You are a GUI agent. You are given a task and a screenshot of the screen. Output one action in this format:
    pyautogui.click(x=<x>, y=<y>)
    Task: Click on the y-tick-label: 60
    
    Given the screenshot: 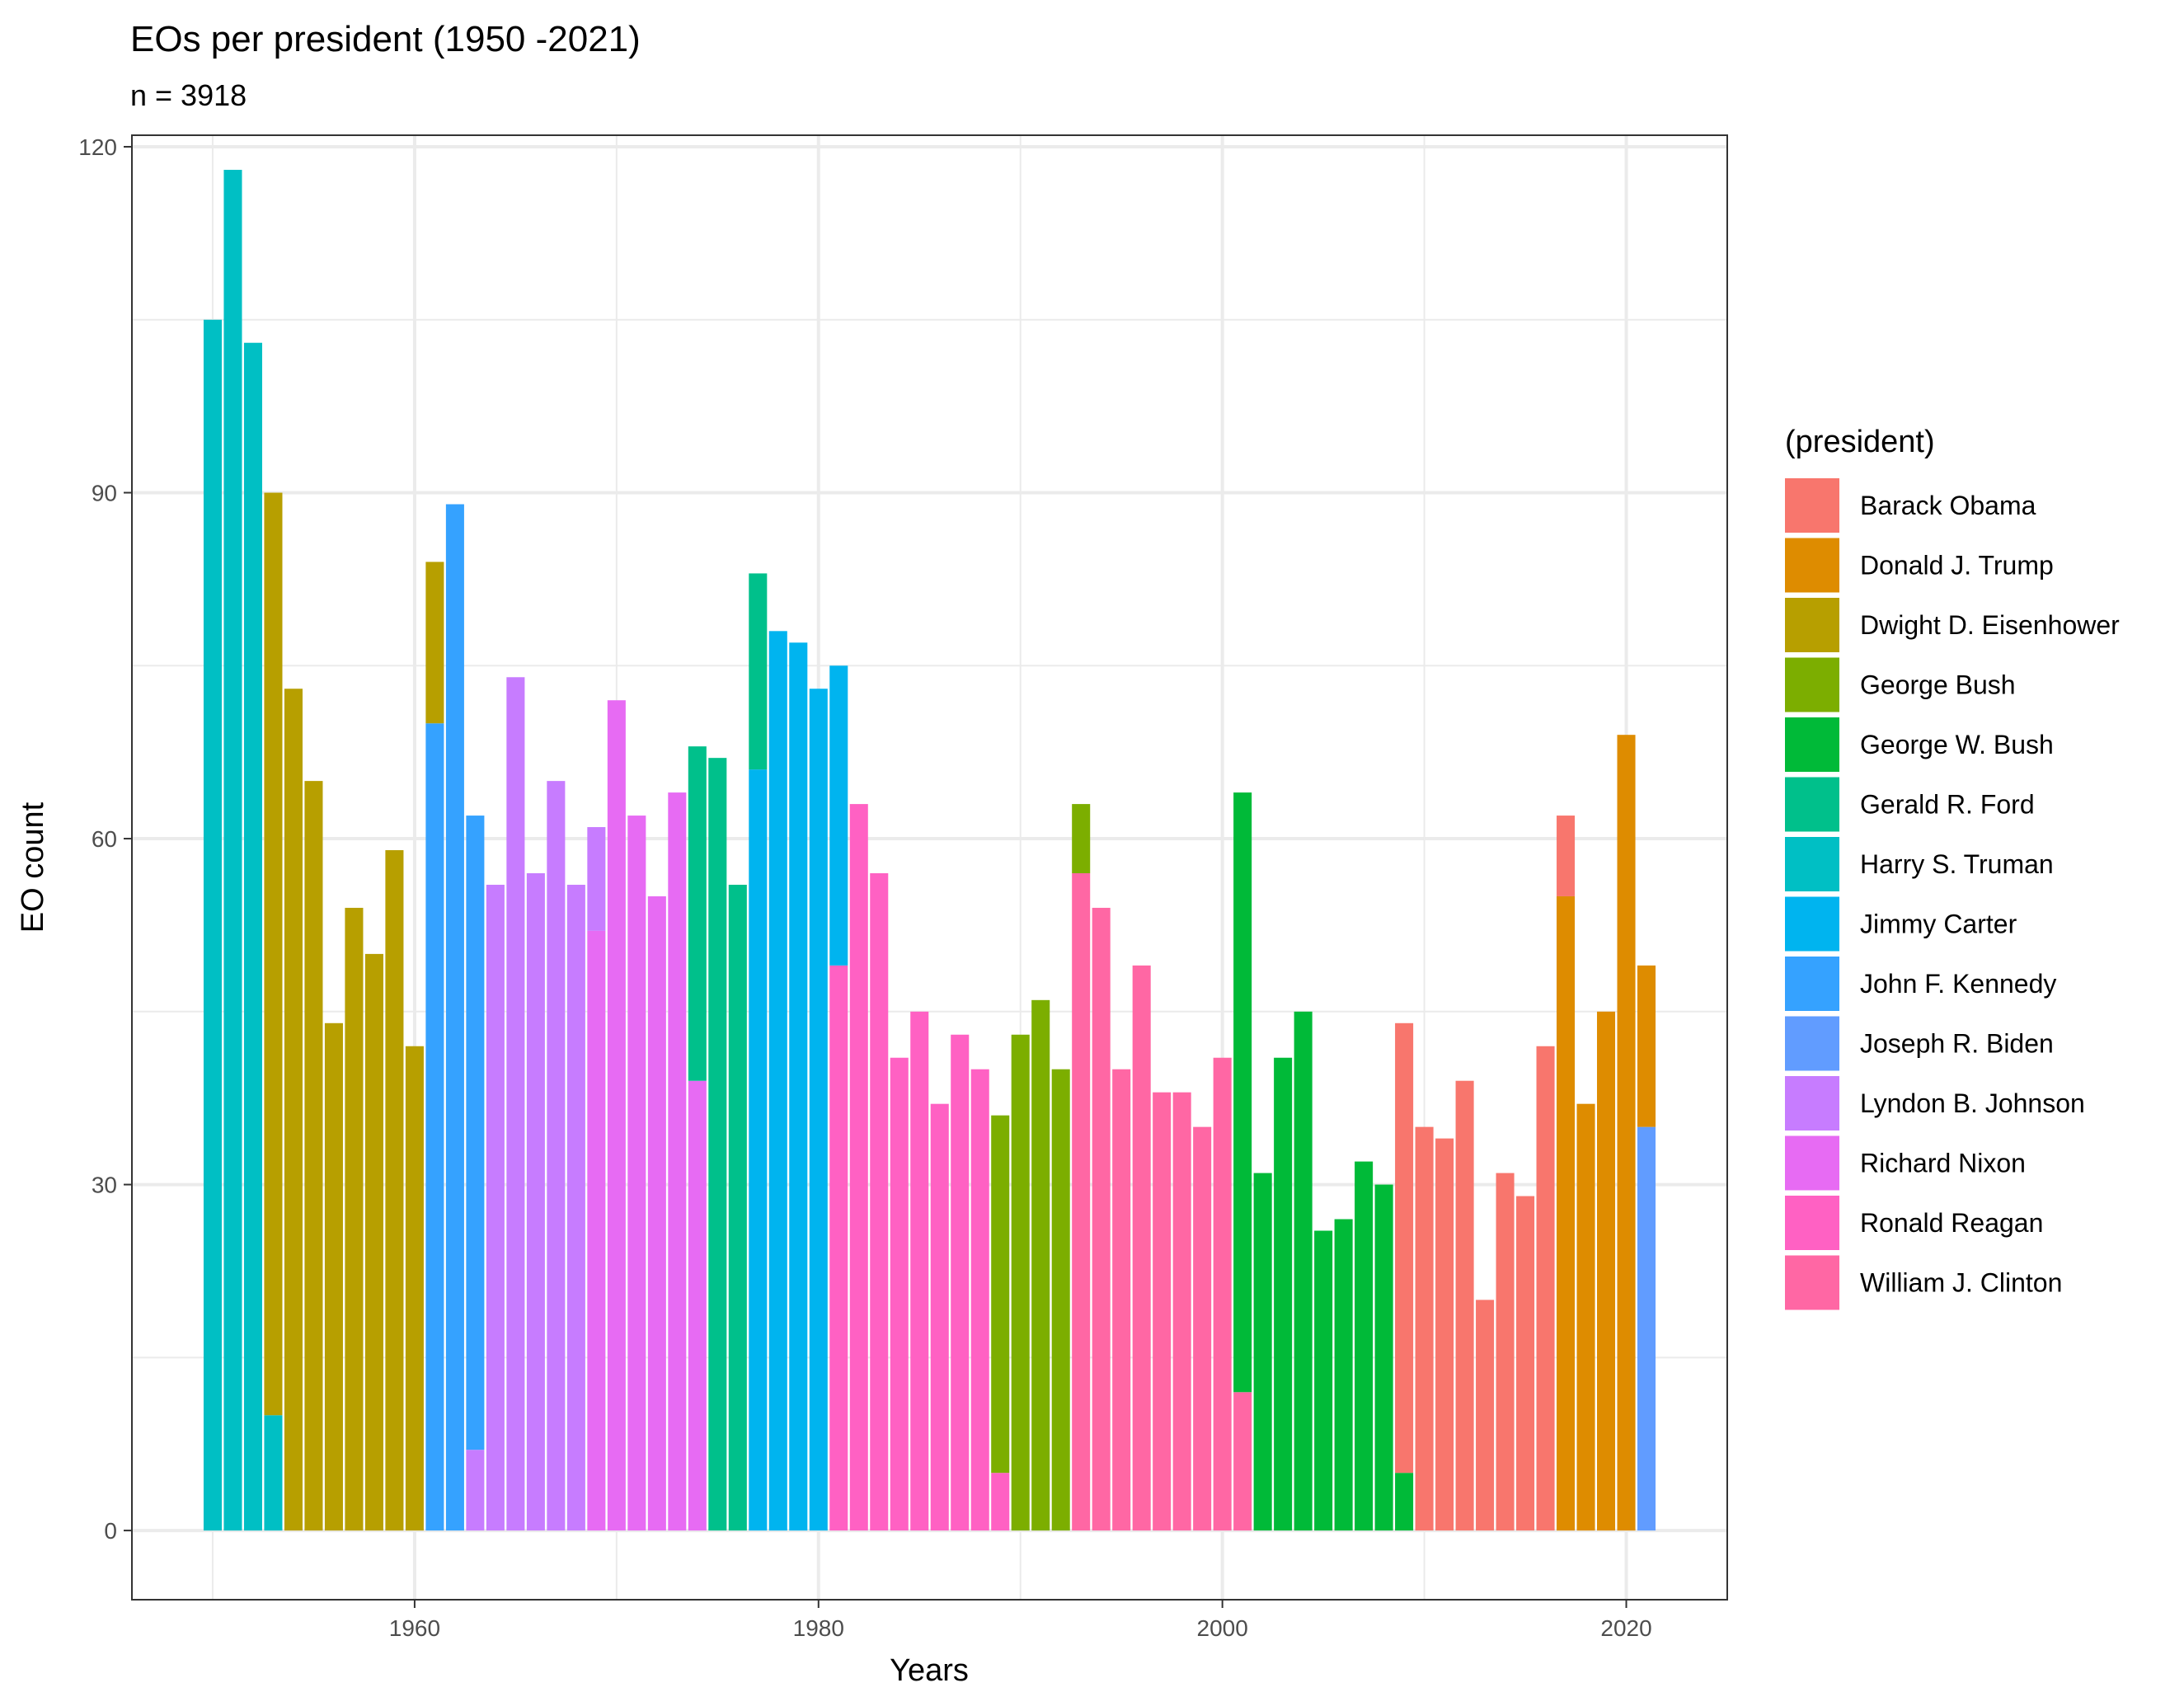 What is the action you would take?
    pyautogui.click(x=104, y=839)
    